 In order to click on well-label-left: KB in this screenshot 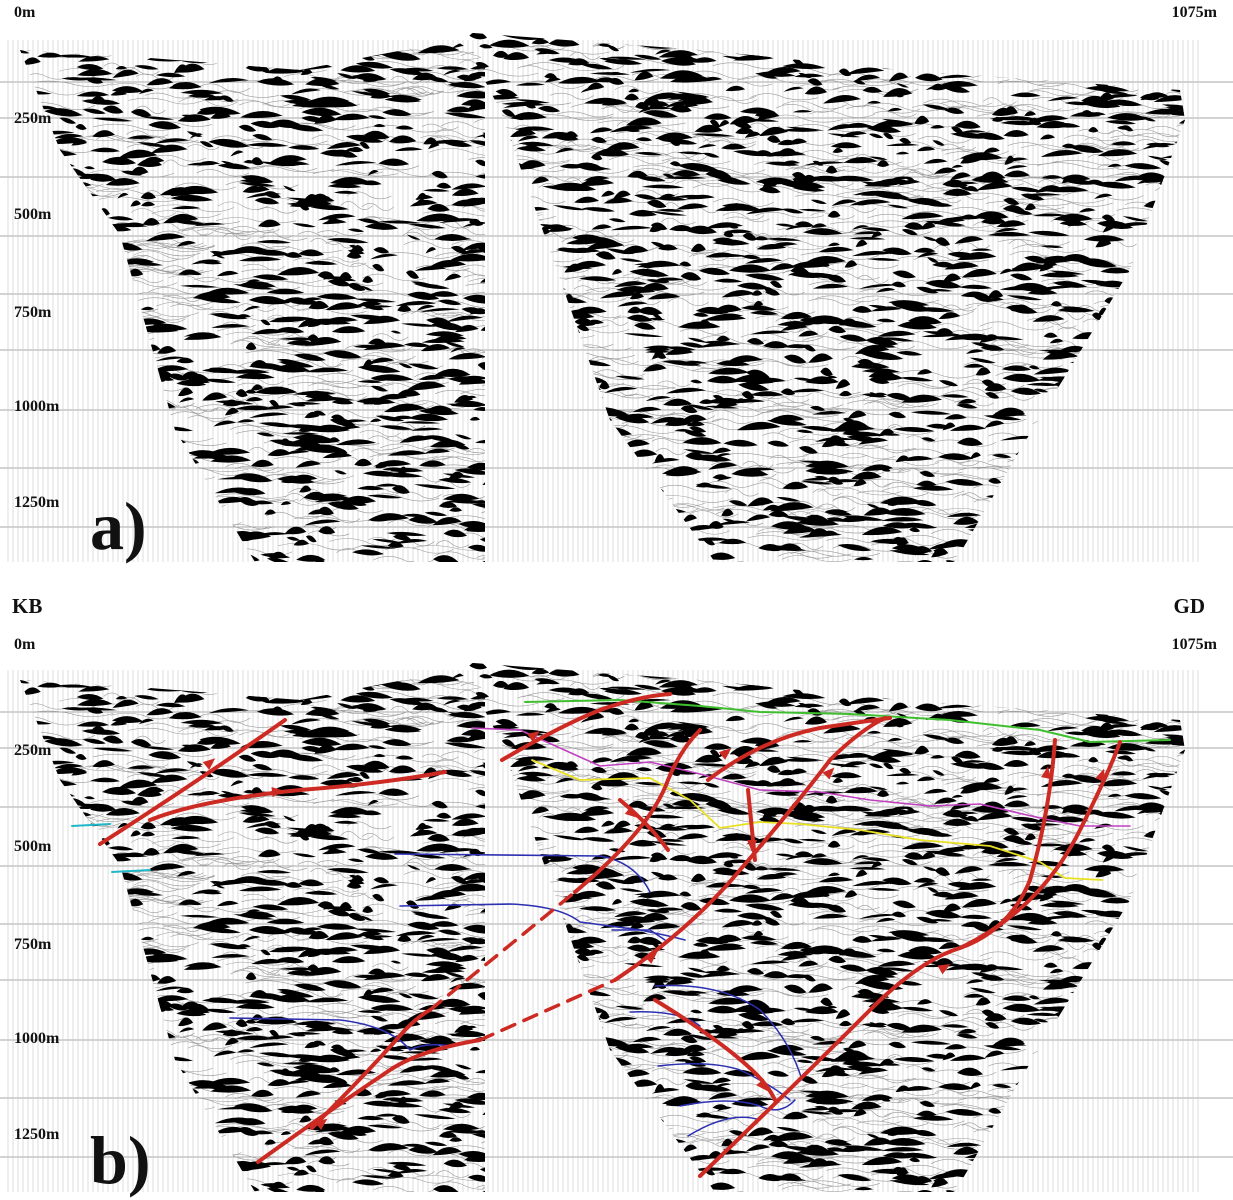, I will do `click(27, 606)`.